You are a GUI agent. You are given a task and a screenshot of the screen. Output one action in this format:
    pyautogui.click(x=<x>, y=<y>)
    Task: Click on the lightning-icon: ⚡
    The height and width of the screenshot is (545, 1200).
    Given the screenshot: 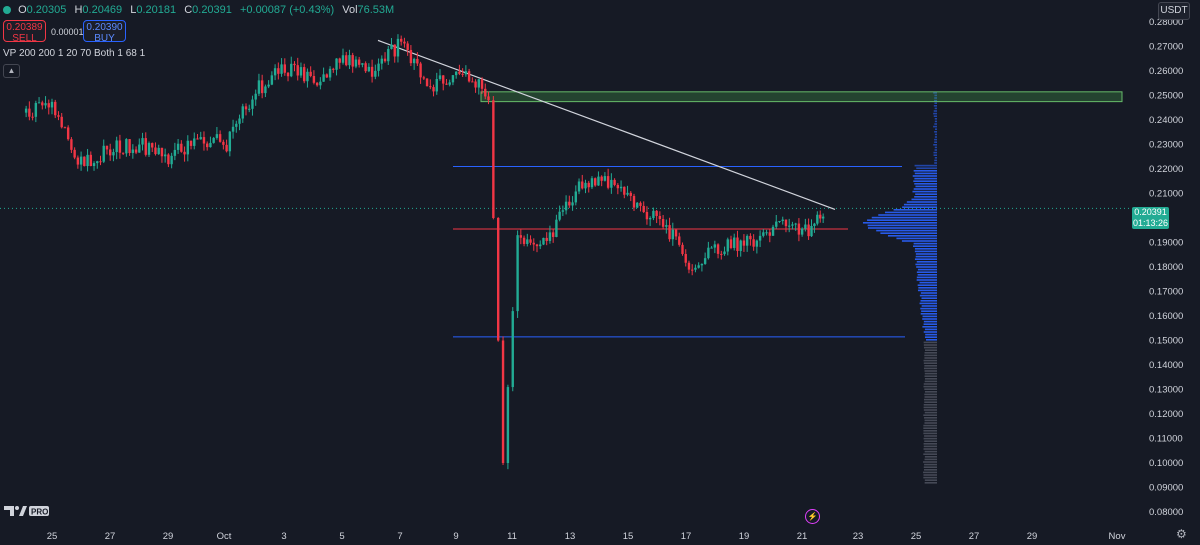 What is the action you would take?
    pyautogui.click(x=812, y=516)
    